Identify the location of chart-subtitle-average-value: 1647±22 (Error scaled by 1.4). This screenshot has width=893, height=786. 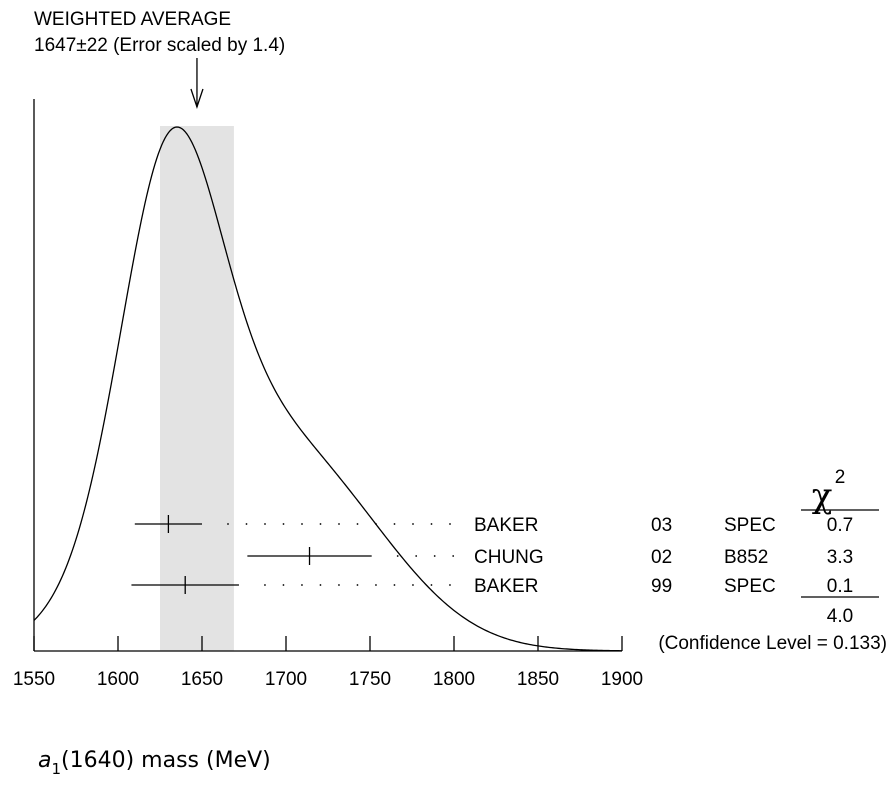
(159, 45).